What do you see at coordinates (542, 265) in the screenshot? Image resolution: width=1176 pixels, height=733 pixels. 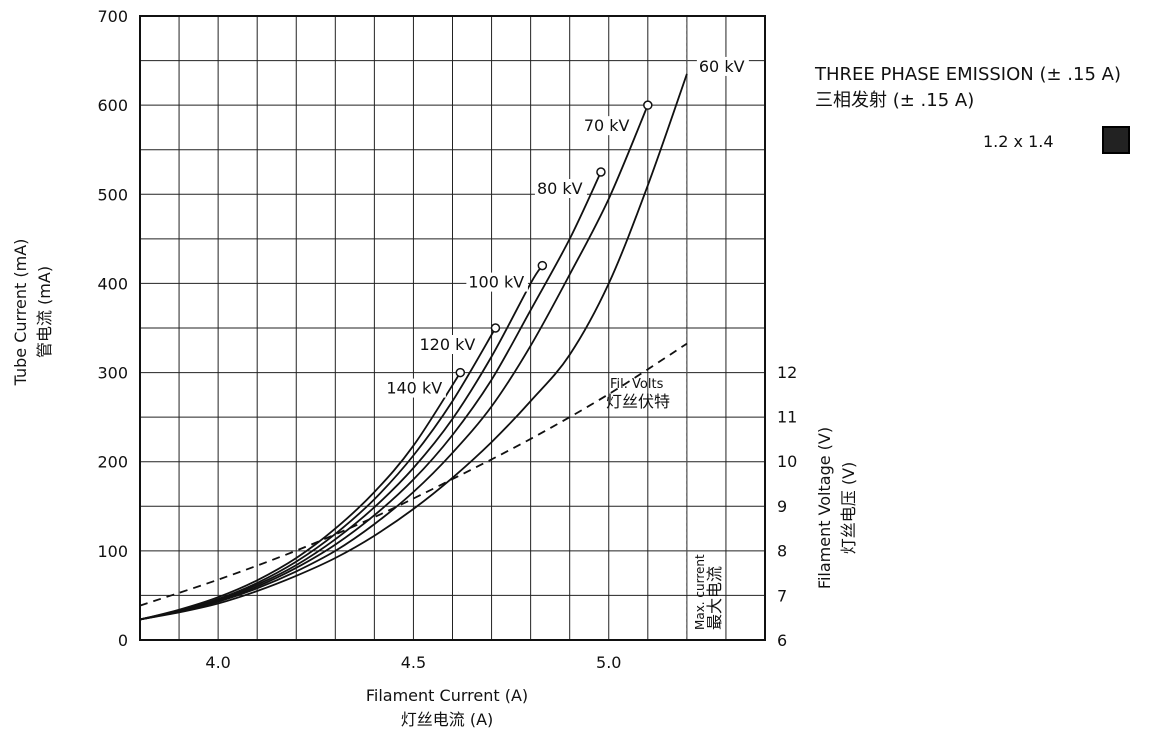 I see `end-marker-100-kv` at bounding box center [542, 265].